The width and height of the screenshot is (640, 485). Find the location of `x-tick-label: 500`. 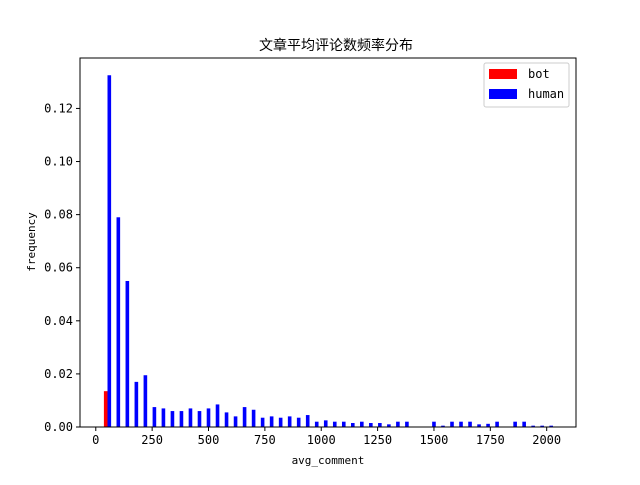

x-tick-label: 500 is located at coordinates (209, 440).